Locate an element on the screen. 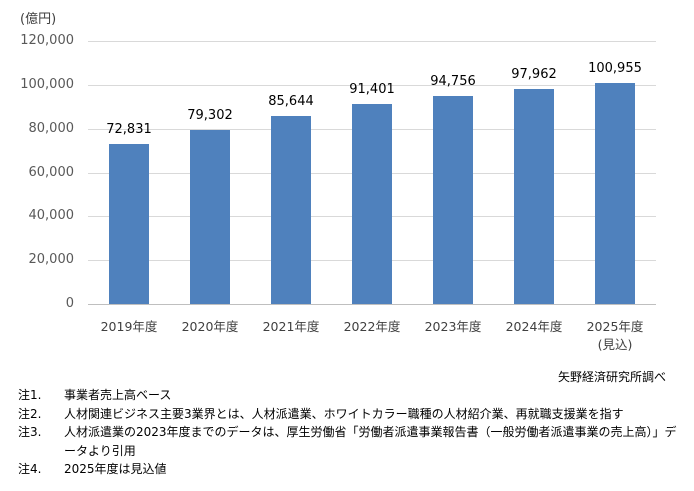 This screenshot has width=694, height=491. x-tick-label: 2025年度 (見込) is located at coordinates (615, 336).